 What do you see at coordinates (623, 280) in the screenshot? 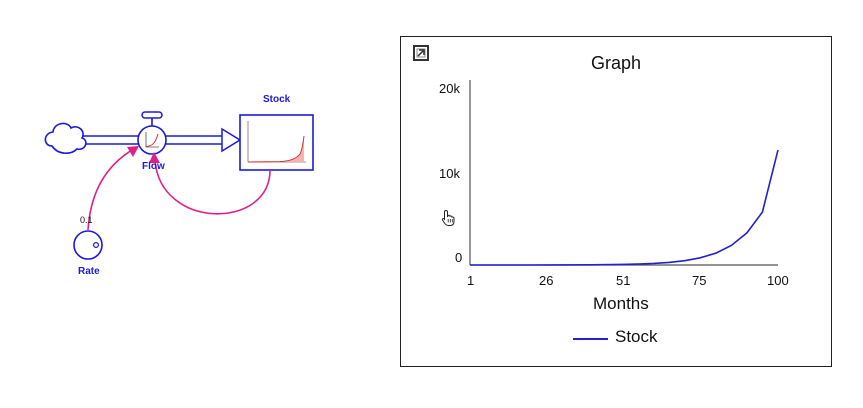
I see `x-tick-label: 51` at bounding box center [623, 280].